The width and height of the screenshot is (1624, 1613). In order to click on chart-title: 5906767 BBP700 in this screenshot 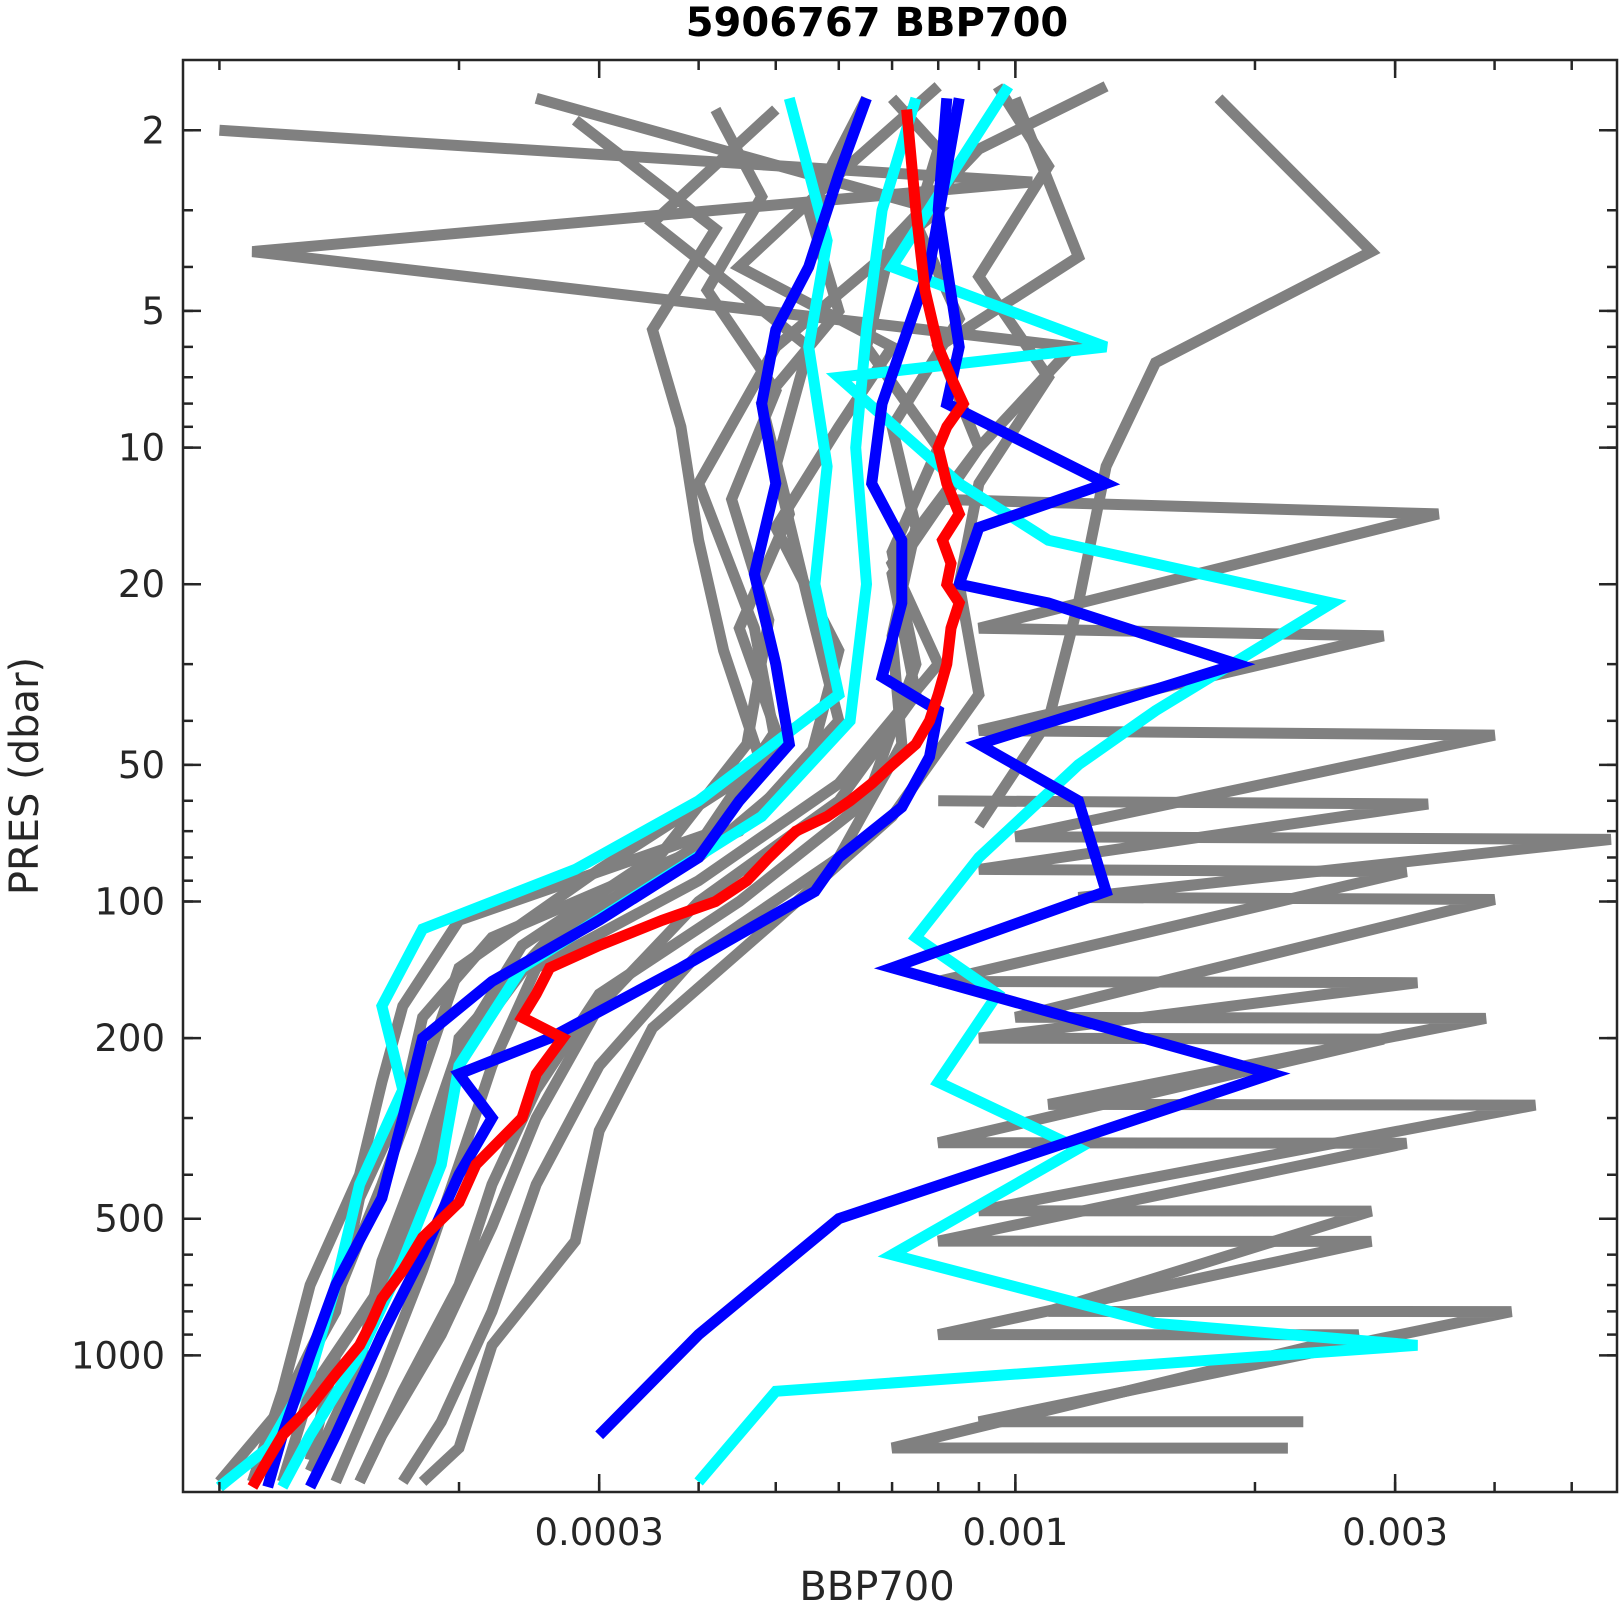, I will do `click(877, 23)`.